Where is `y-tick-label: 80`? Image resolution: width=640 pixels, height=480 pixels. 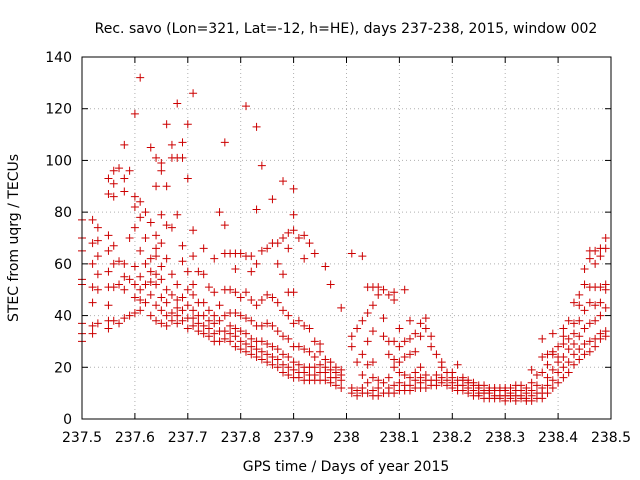
y-tick-label: 80 is located at coordinates (63, 213).